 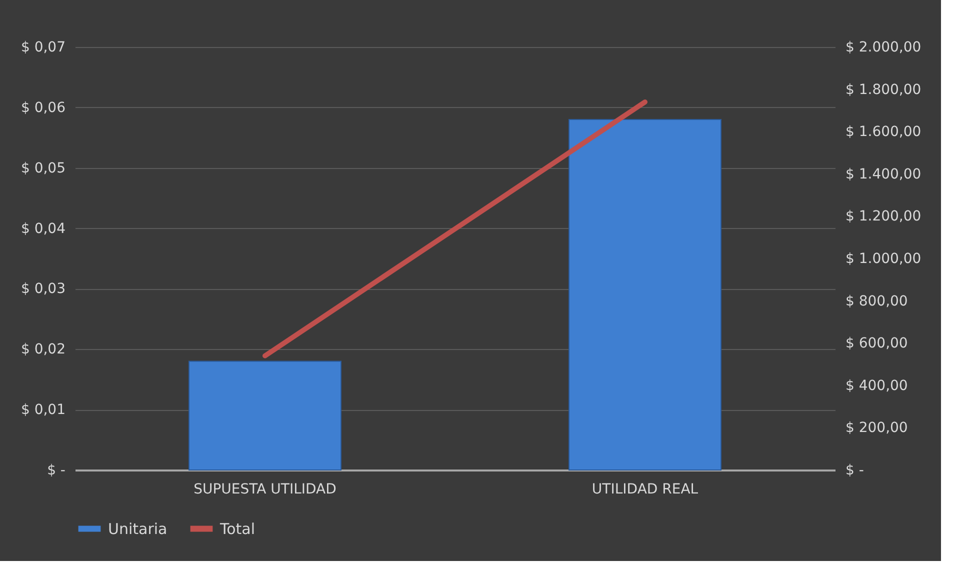 I want to click on y2-tick-label: $ 1.400,00, so click(x=884, y=174).